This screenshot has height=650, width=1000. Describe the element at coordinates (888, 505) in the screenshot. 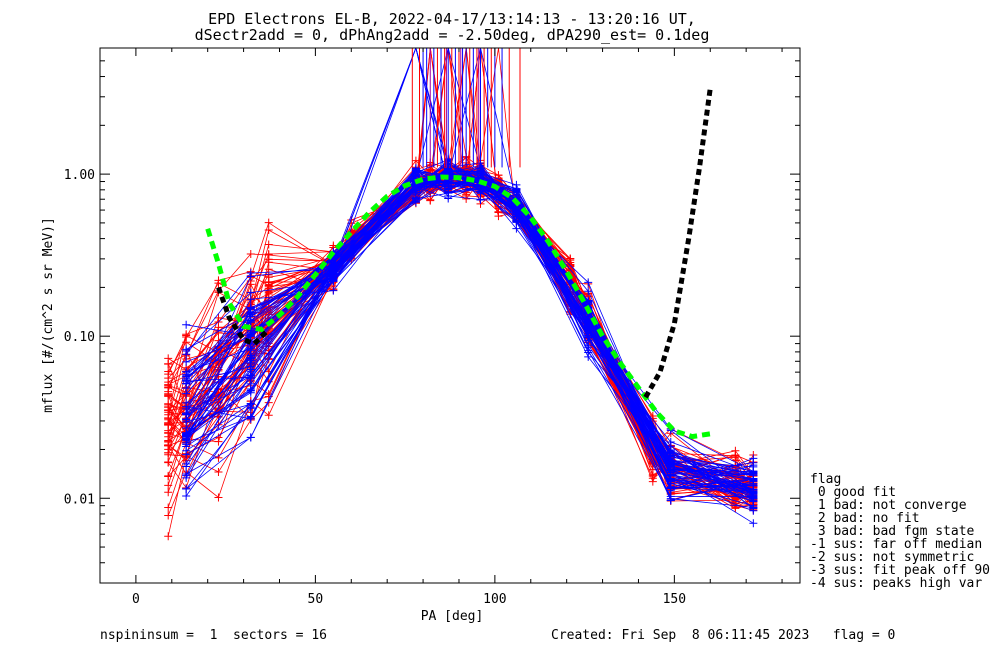

I see `legend-entry: 1 bad: not converge` at that location.